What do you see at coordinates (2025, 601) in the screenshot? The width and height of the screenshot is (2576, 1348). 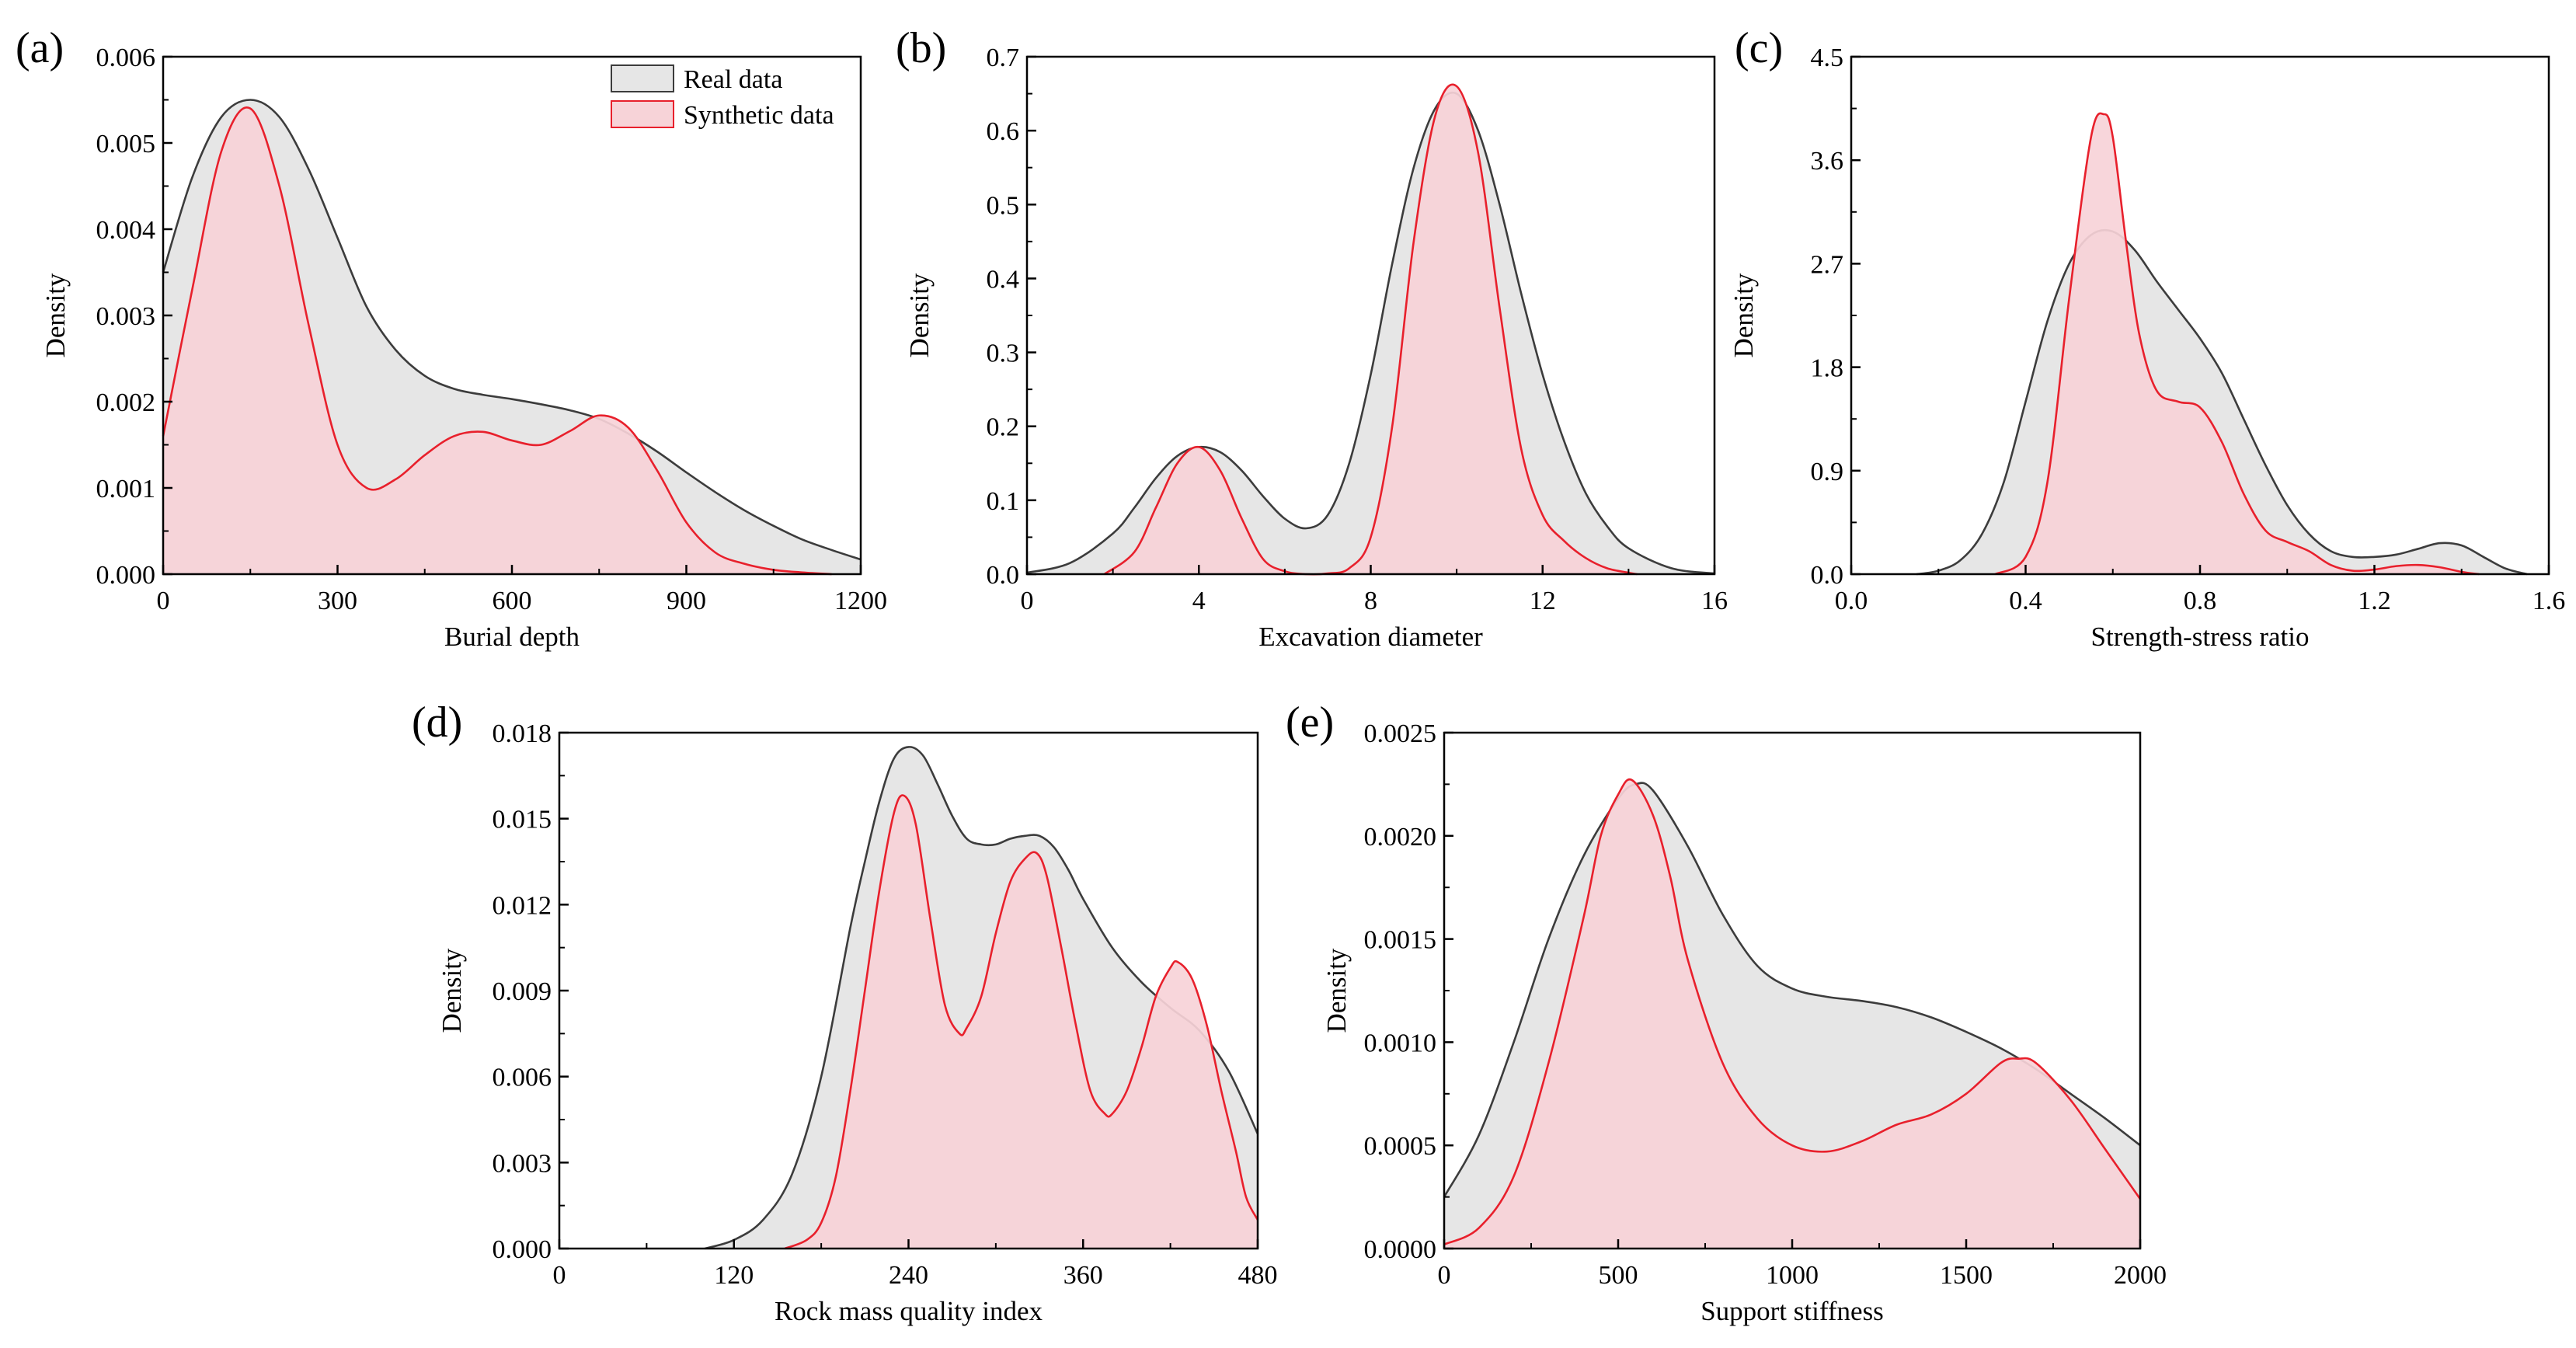 I see `x-tick-label: 0.4` at bounding box center [2025, 601].